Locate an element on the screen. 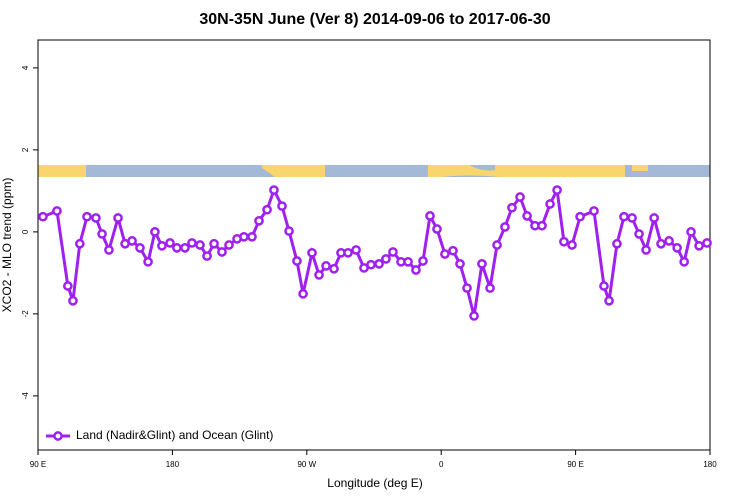 The height and width of the screenshot is (500, 750). y-tick-label: 2 is located at coordinates (25, 149).